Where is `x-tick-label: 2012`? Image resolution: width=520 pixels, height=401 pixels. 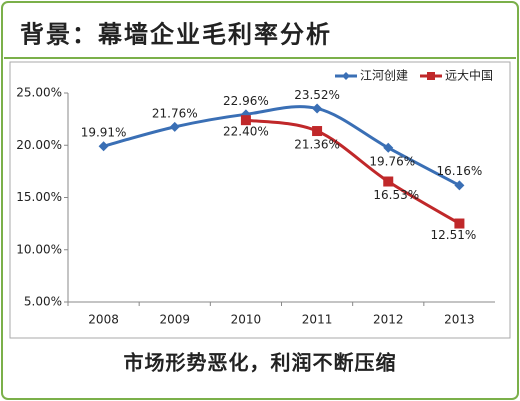 x-tick-label: 2012 is located at coordinates (388, 320).